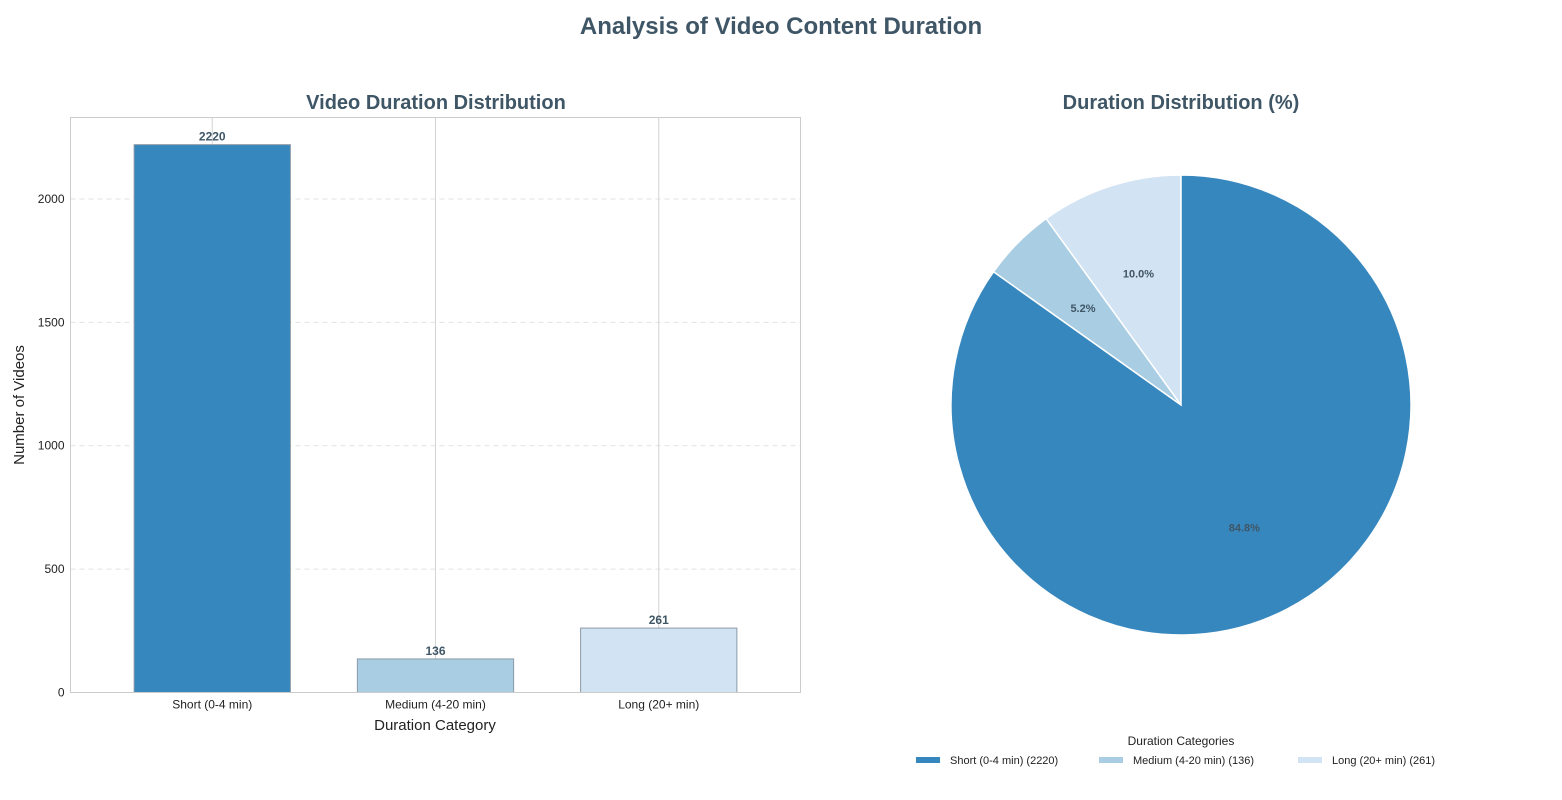  I want to click on legend-label: Medium (4-20 min) (136), so click(1193, 761).